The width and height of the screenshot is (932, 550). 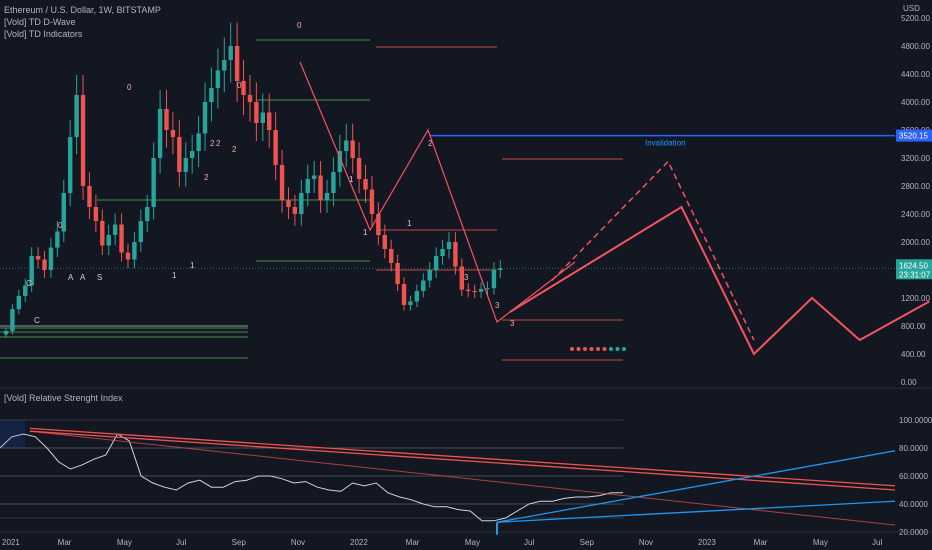 I want to click on price-tick-label: 4800.00, so click(x=915, y=46).